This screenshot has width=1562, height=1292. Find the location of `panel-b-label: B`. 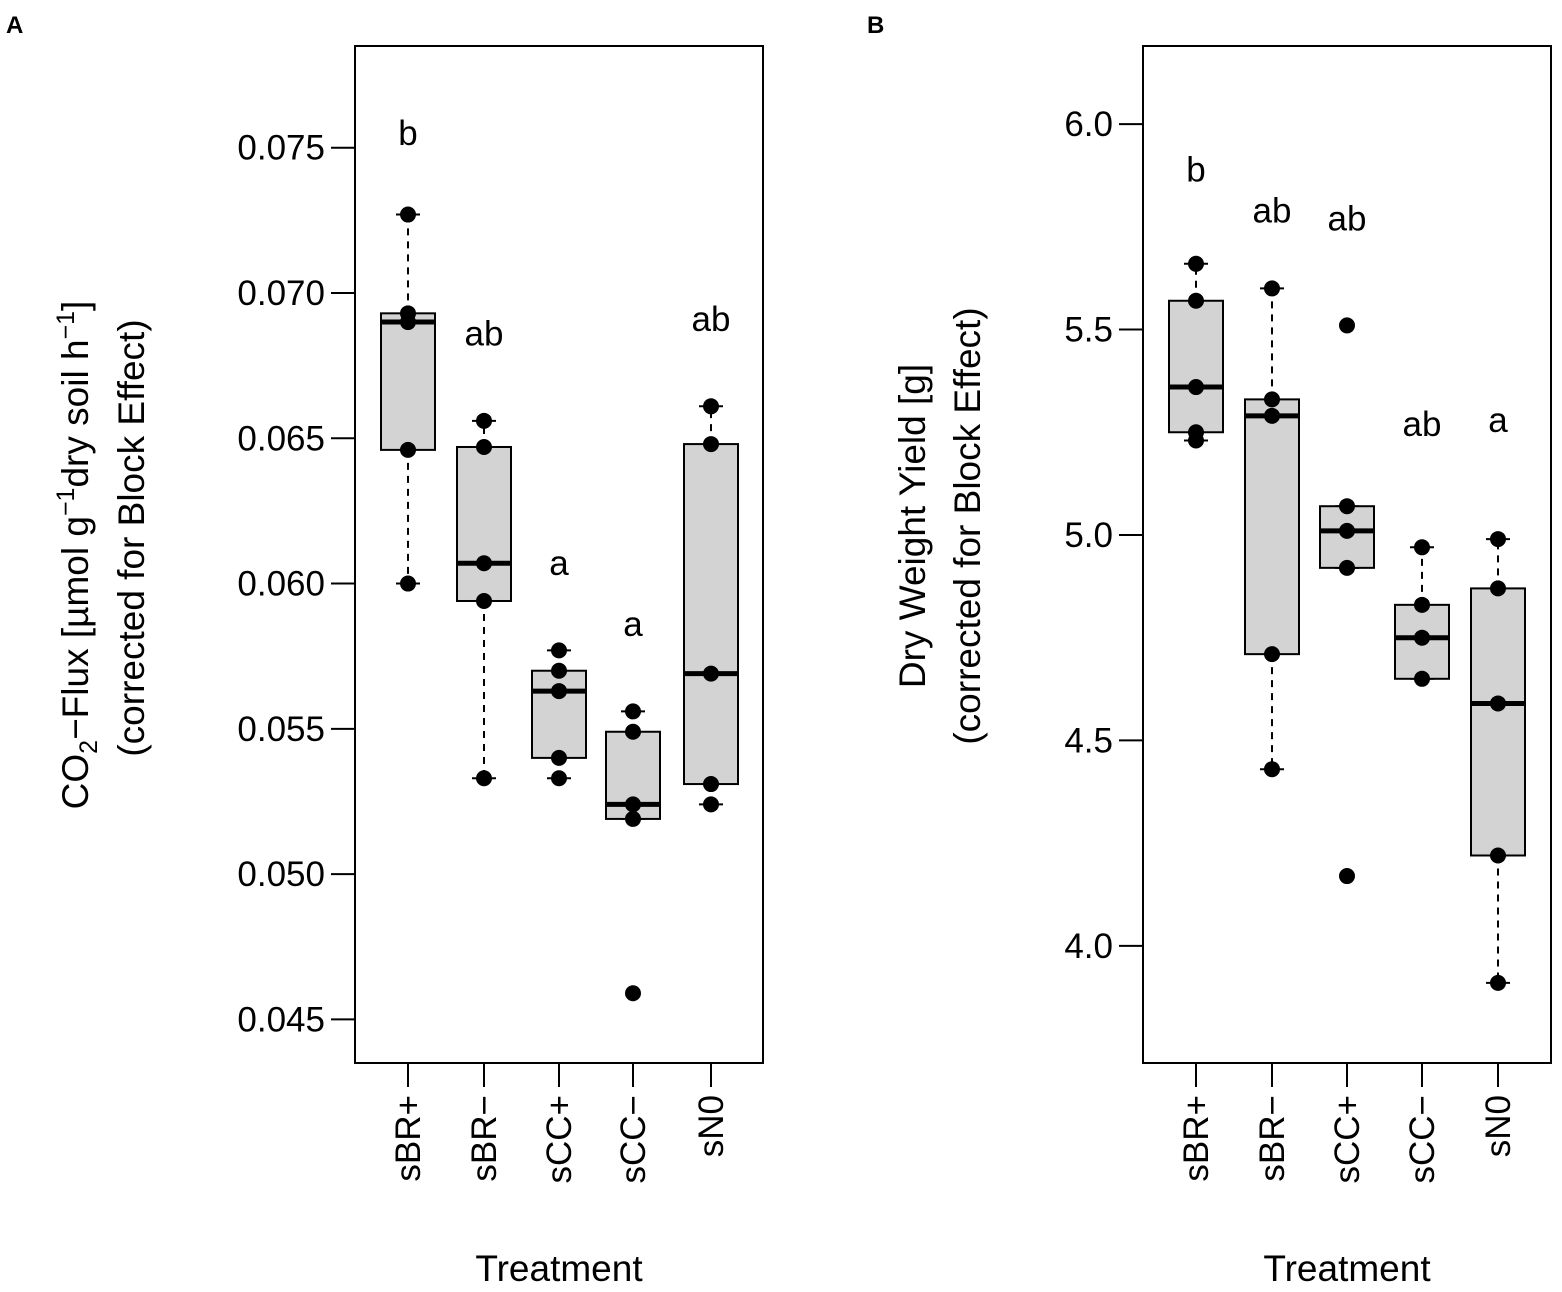

panel-b-label: B is located at coordinates (875, 25).